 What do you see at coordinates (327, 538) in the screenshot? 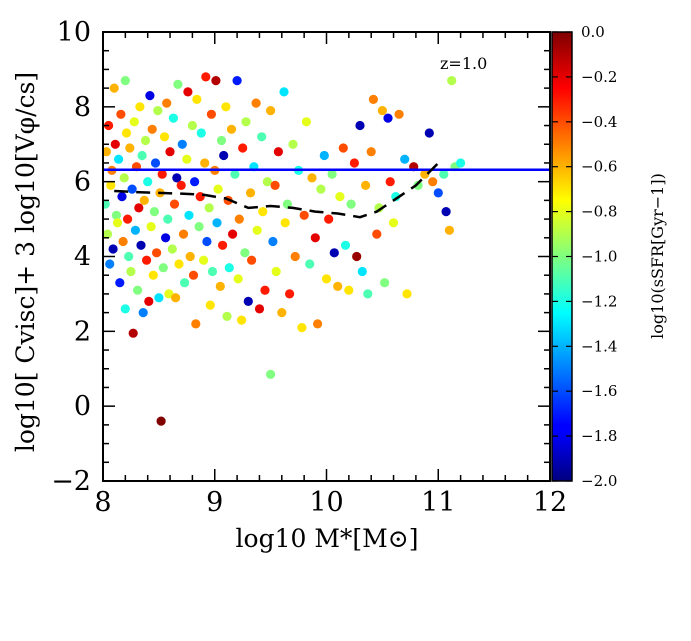
I see `x-axis-title: log10 M*[M⊙]` at bounding box center [327, 538].